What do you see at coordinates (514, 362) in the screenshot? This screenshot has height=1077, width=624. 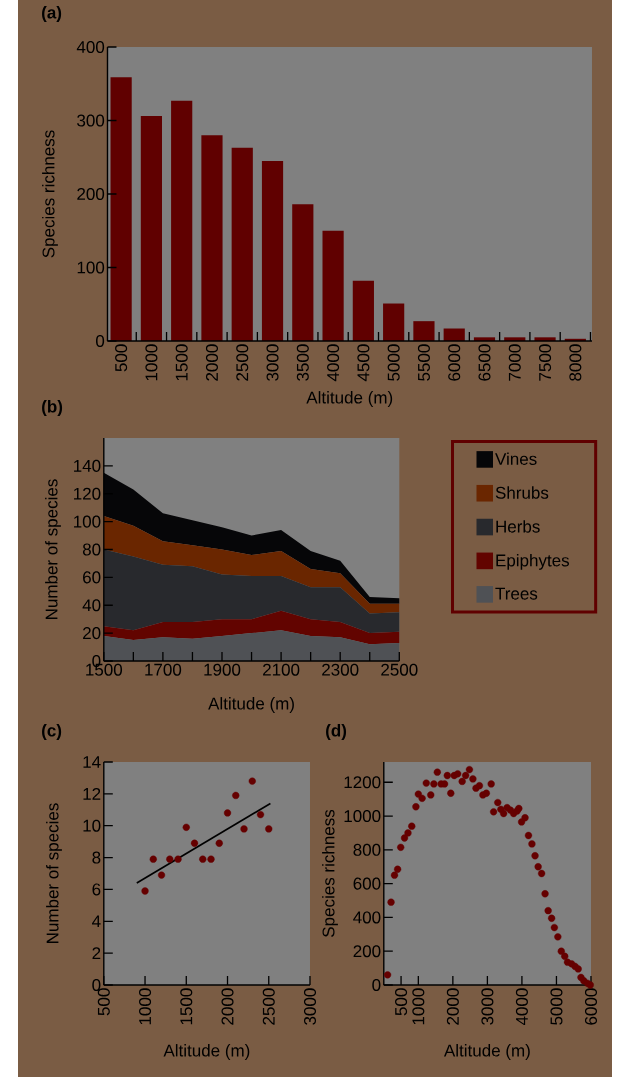 I see `x-tick-label: 7000` at bounding box center [514, 362].